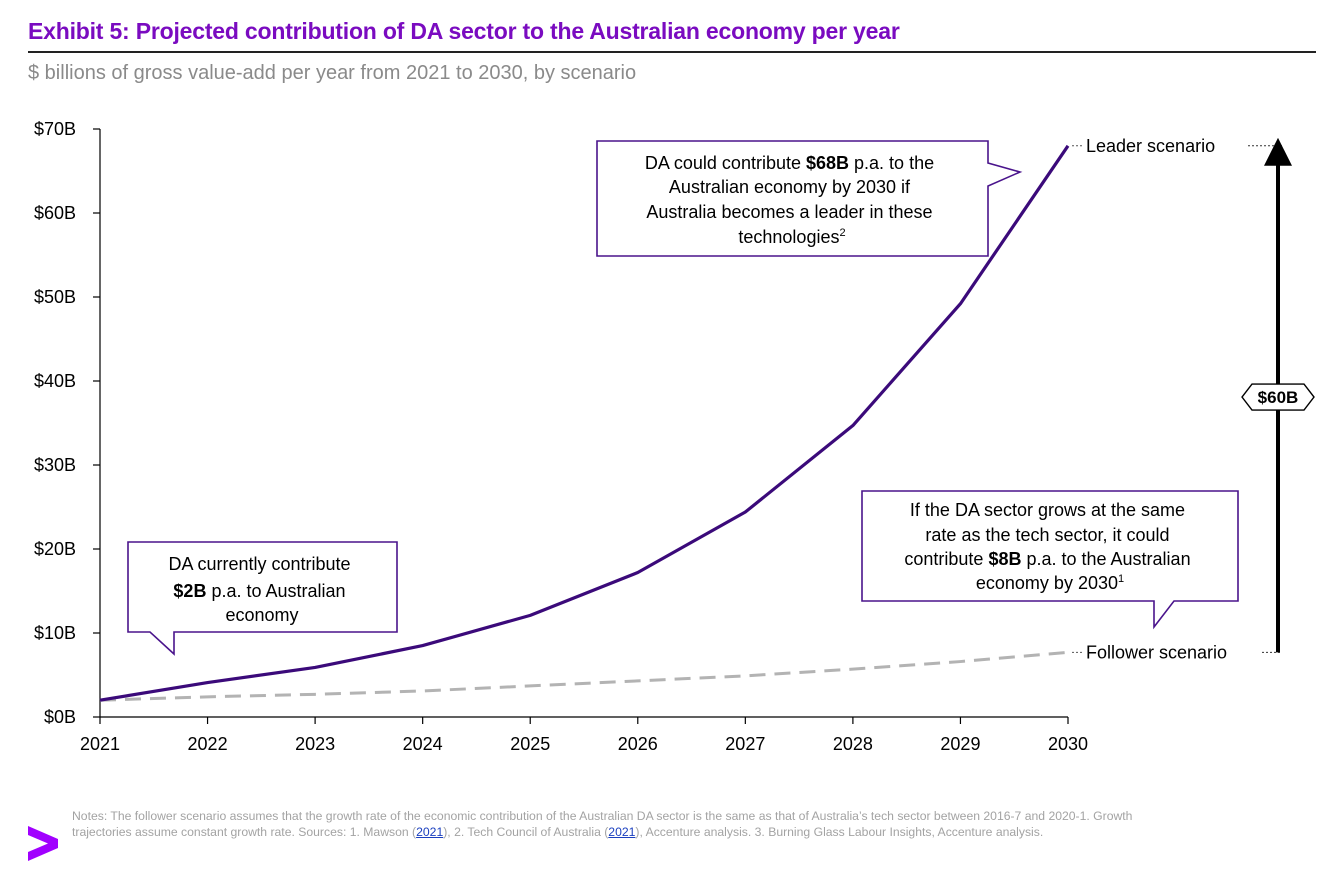 Image resolution: width=1344 pixels, height=878 pixels. I want to click on x-tick-label: 2024, so click(423, 744).